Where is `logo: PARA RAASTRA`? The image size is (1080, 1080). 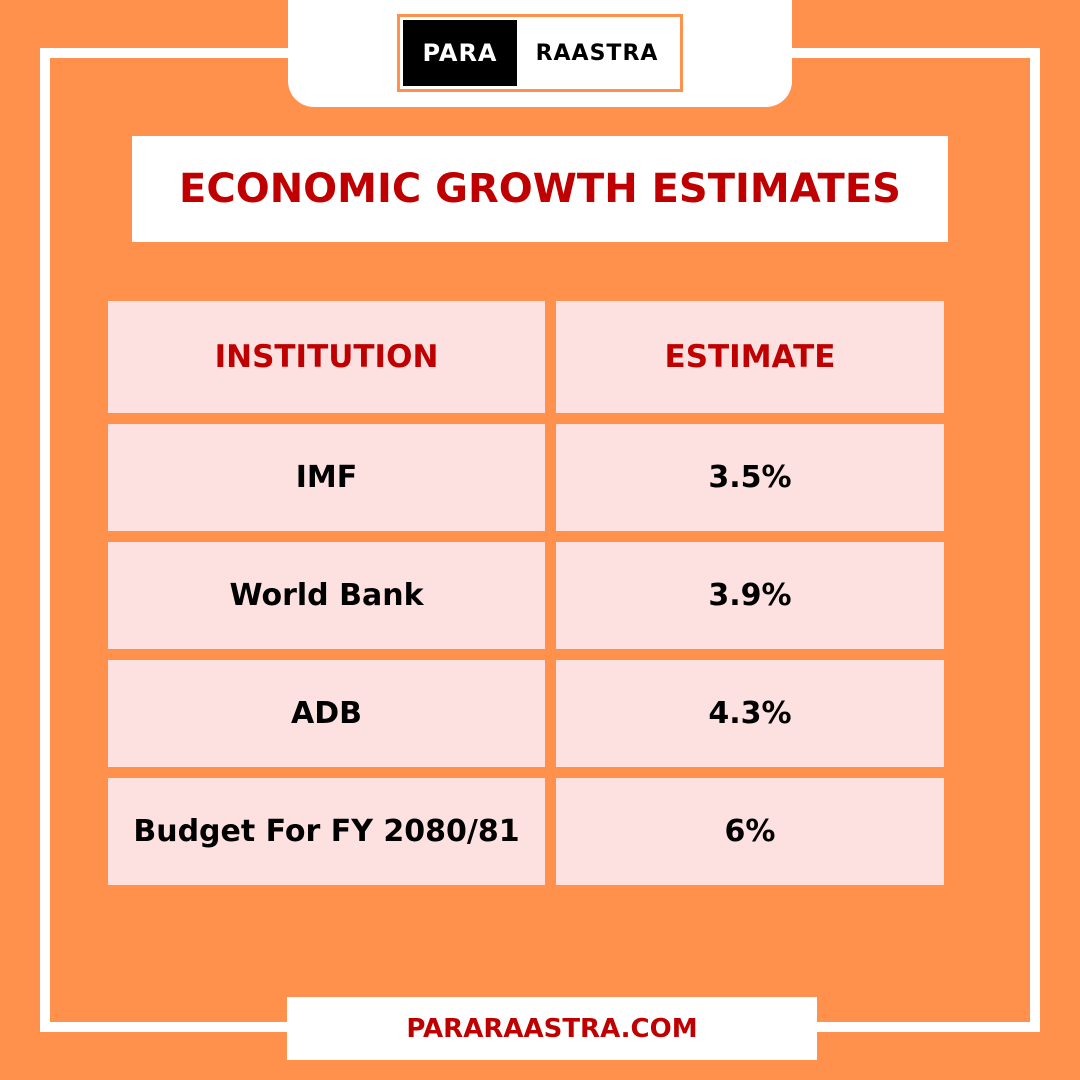
logo: PARA RAASTRA is located at coordinates (540, 53).